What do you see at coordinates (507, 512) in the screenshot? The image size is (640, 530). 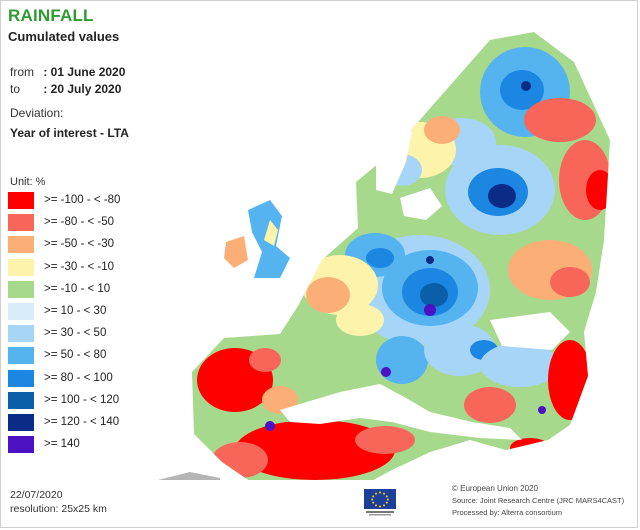 I see `footer-processed: Processed by: Alterra consortium` at bounding box center [507, 512].